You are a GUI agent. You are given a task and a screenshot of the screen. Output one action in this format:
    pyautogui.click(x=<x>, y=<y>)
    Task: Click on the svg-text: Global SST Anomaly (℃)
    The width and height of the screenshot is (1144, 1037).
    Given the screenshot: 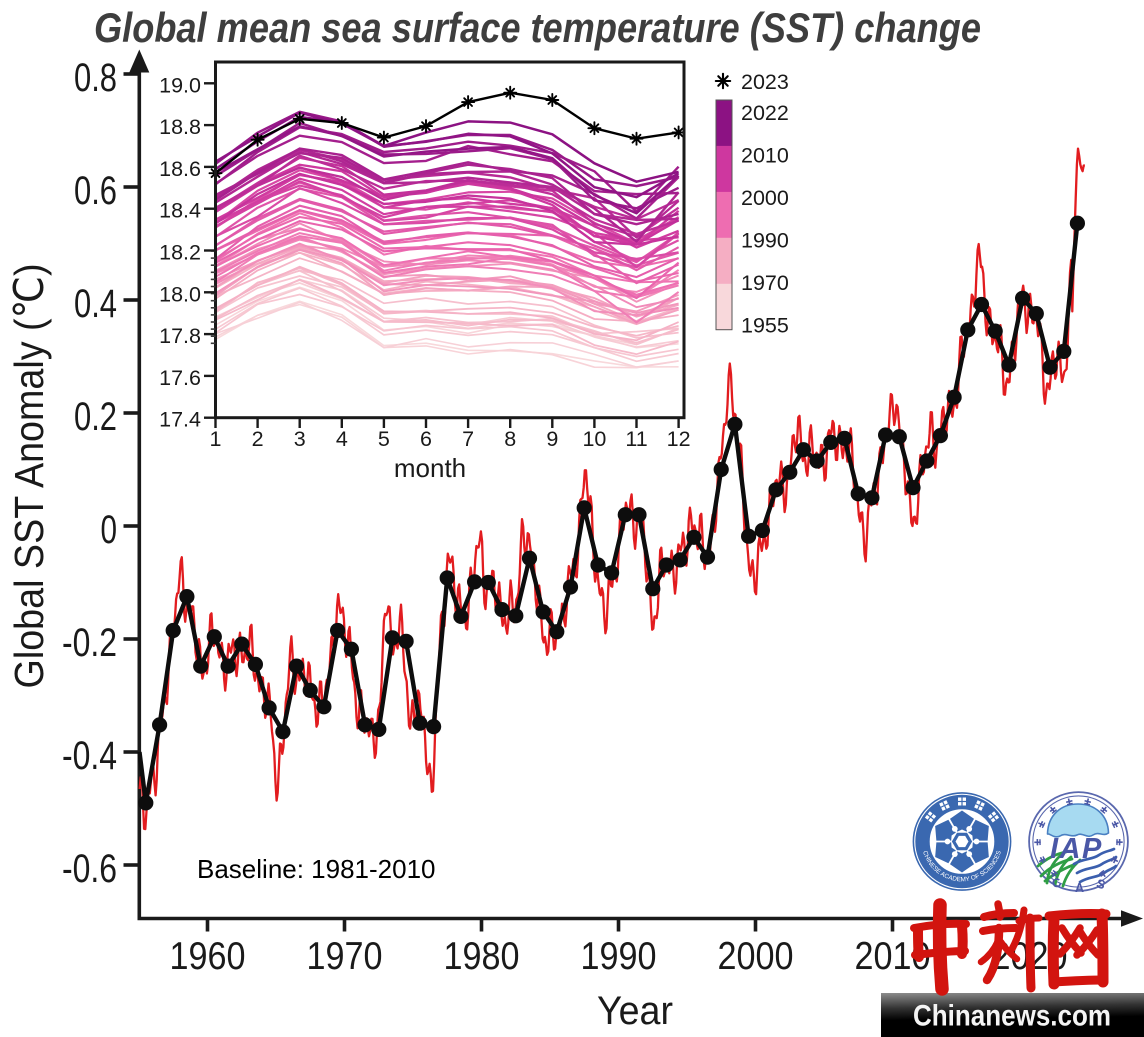 What is the action you would take?
    pyautogui.click(x=29, y=476)
    